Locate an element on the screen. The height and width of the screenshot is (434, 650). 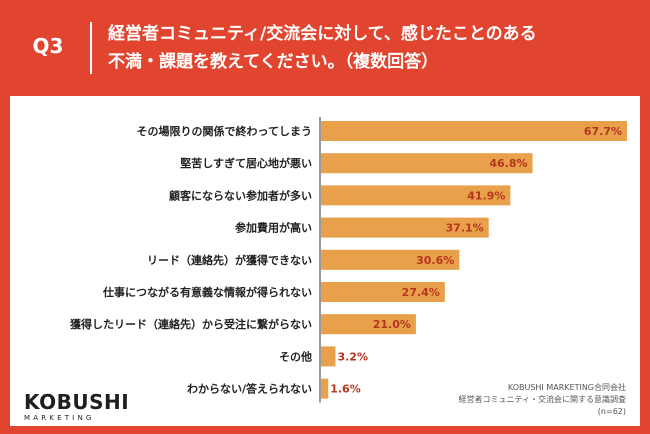
source-survey: 経営者コミュニティ・交流会に関する意識調査 is located at coordinates (542, 399).